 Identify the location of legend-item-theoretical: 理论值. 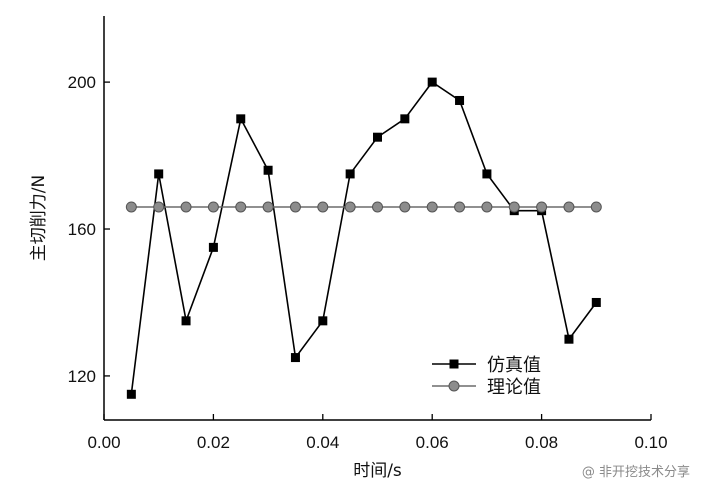
(486, 387).